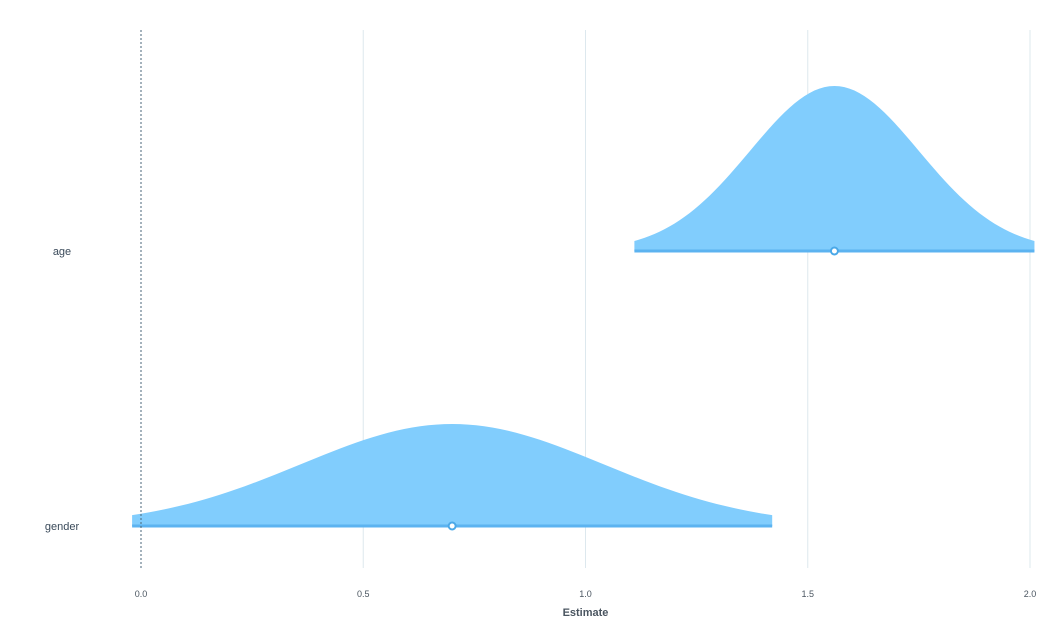  What do you see at coordinates (62, 389) in the screenshot?
I see `category-labels: age gender` at bounding box center [62, 389].